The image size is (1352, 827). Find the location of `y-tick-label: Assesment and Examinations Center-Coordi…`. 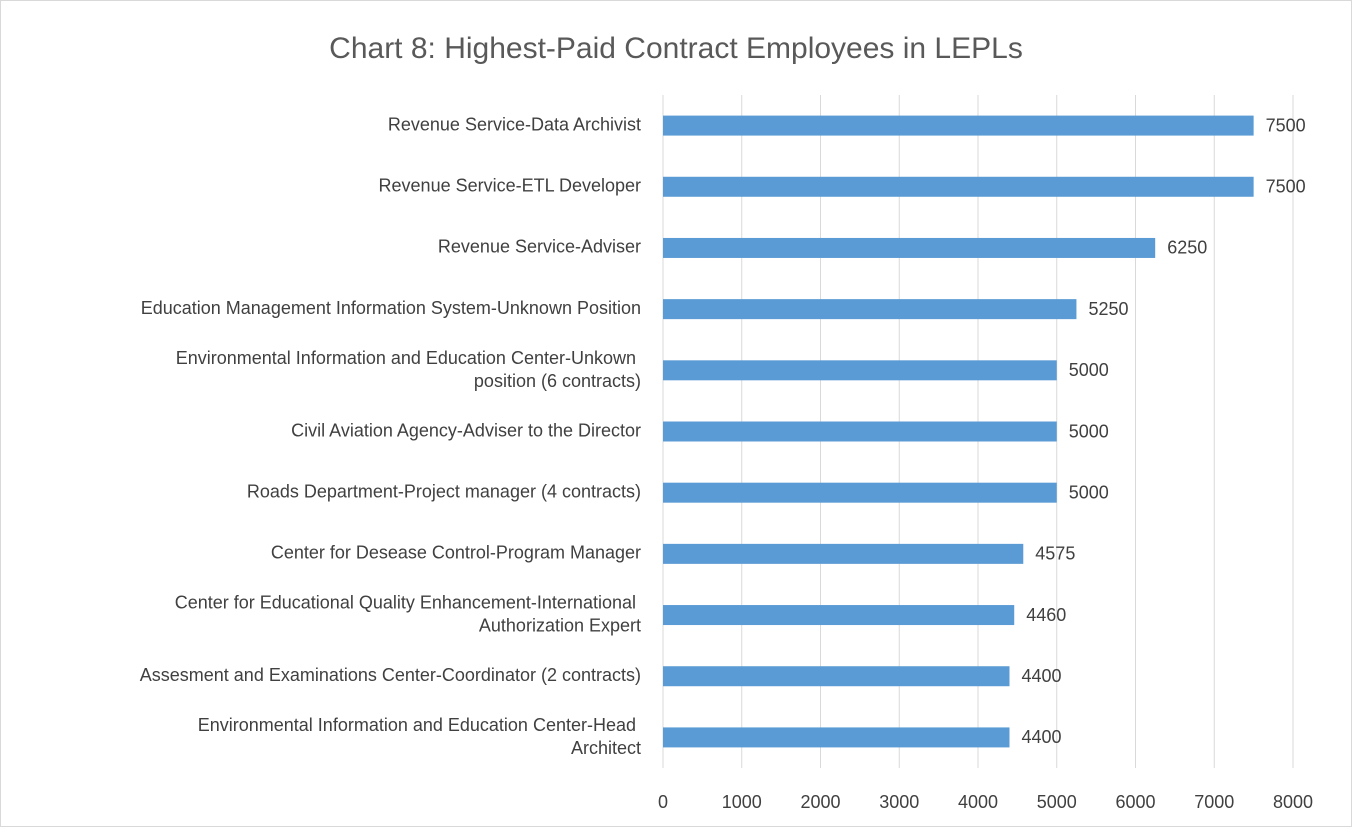

y-tick-label: Assesment and Examinations Center-Coordi… is located at coordinates (390, 675).